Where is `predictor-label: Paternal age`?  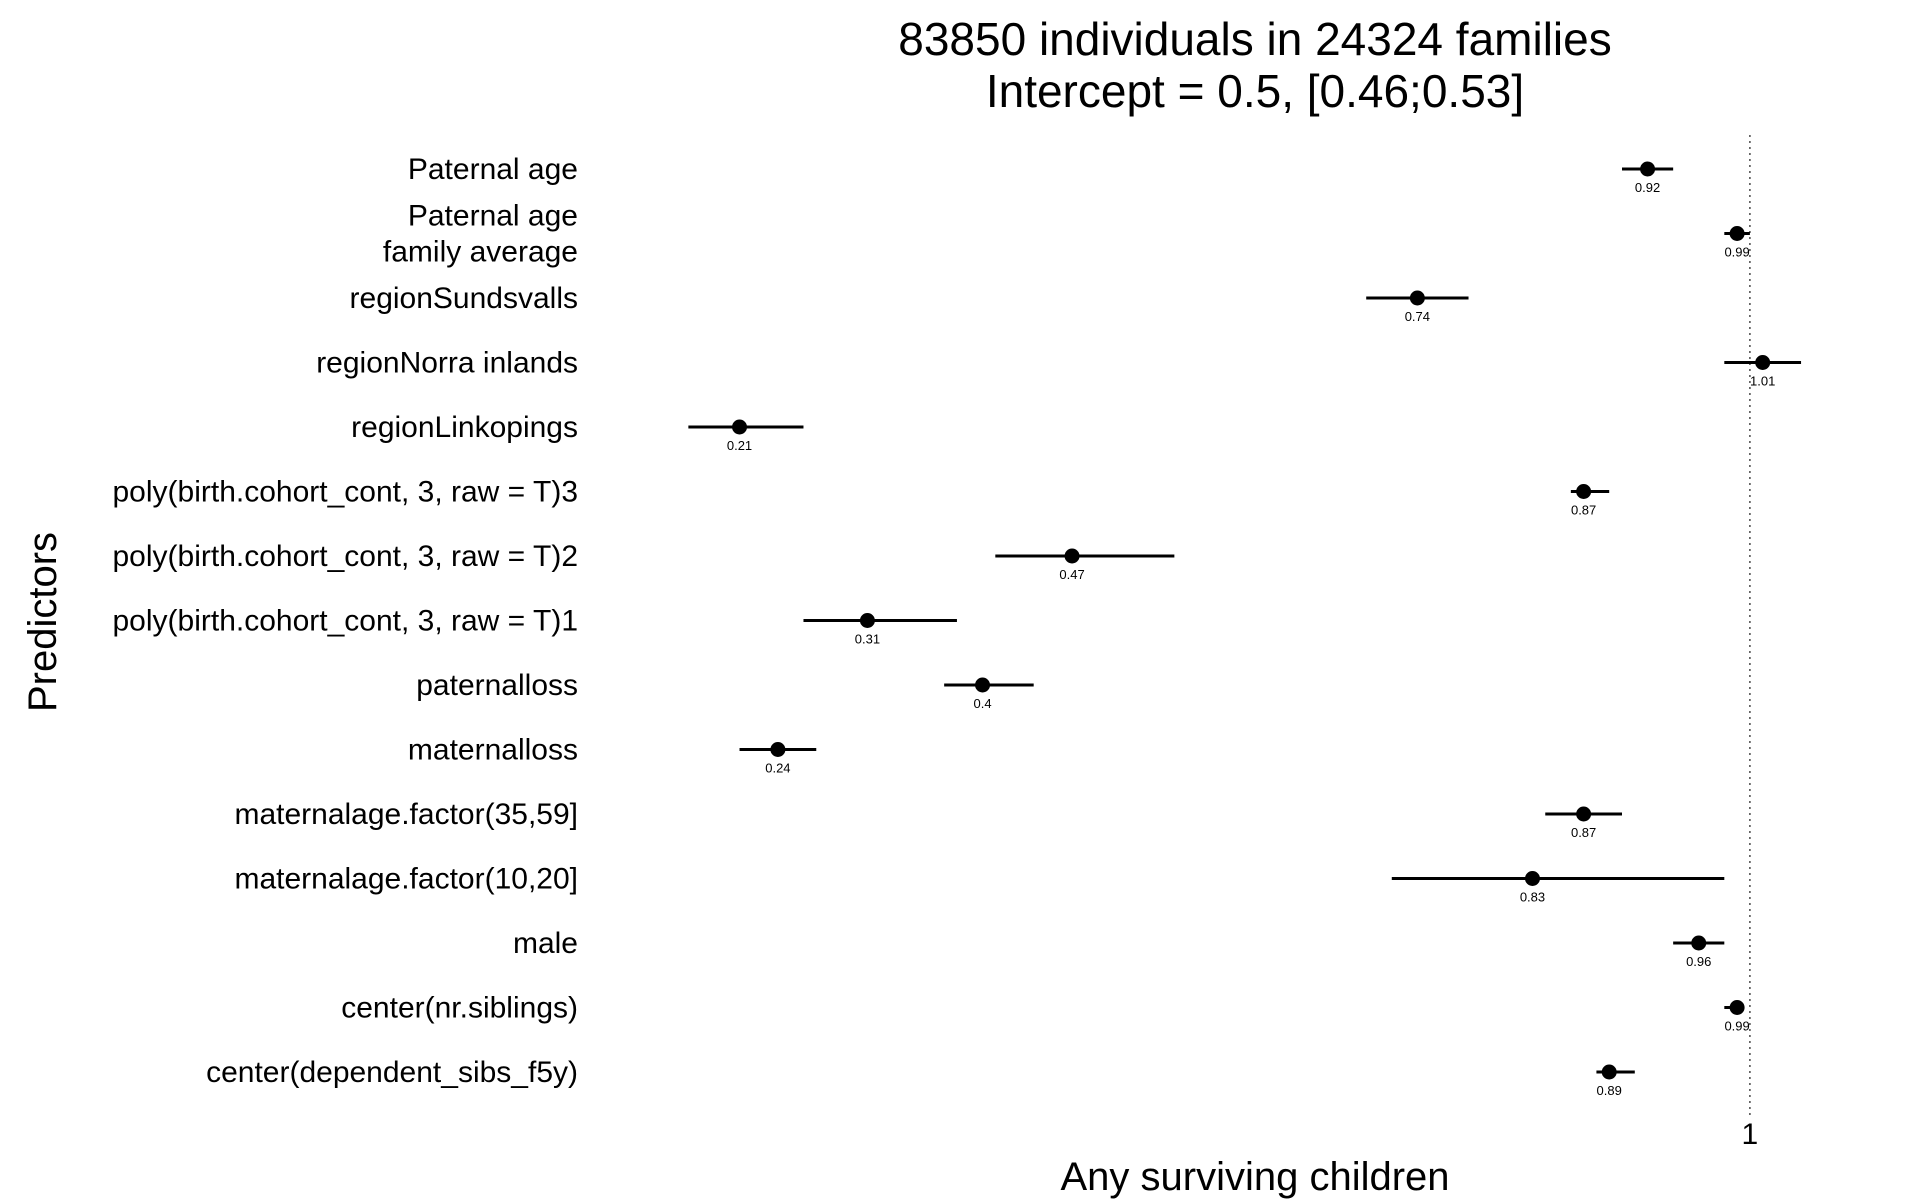 predictor-label: Paternal age is located at coordinates (493, 169).